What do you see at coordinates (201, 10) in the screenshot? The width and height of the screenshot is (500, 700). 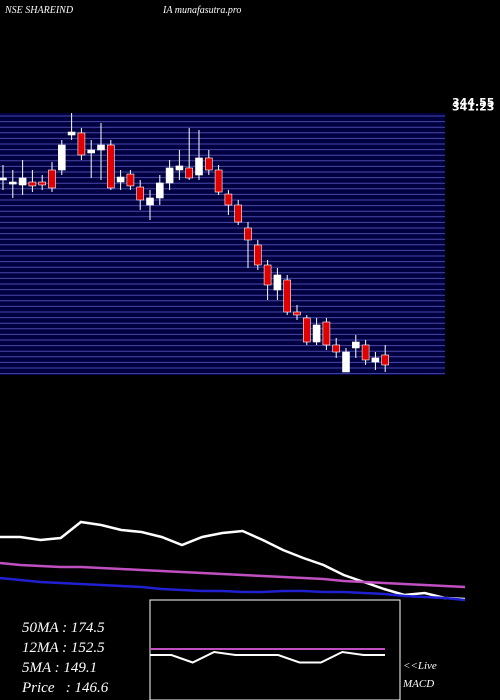 I see `title: IA munafasutra.pro` at bounding box center [201, 10].